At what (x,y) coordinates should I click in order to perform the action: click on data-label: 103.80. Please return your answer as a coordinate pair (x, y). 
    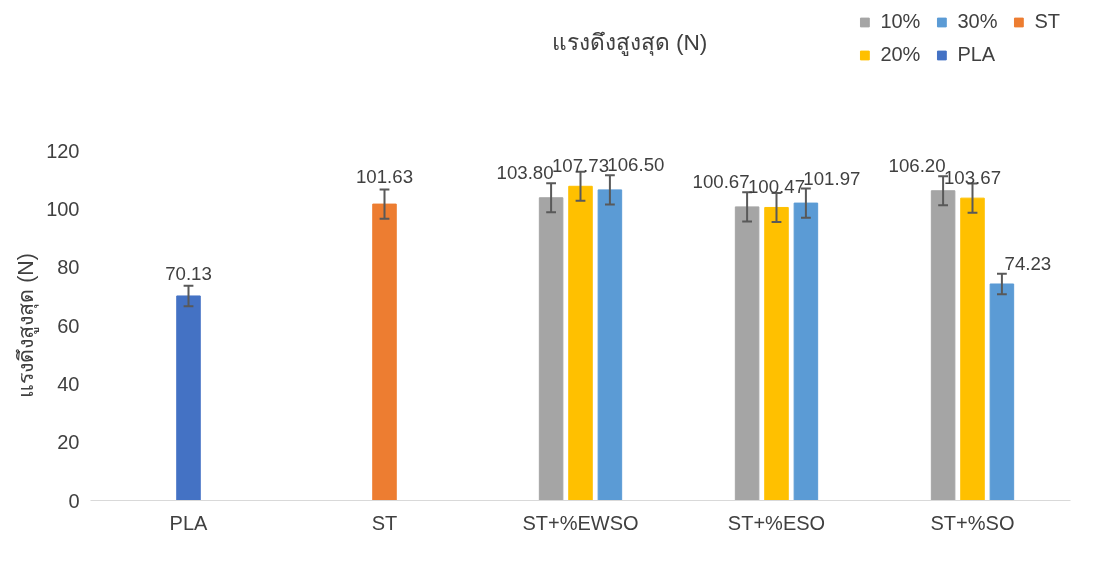
    Looking at the image, I should click on (525, 173).